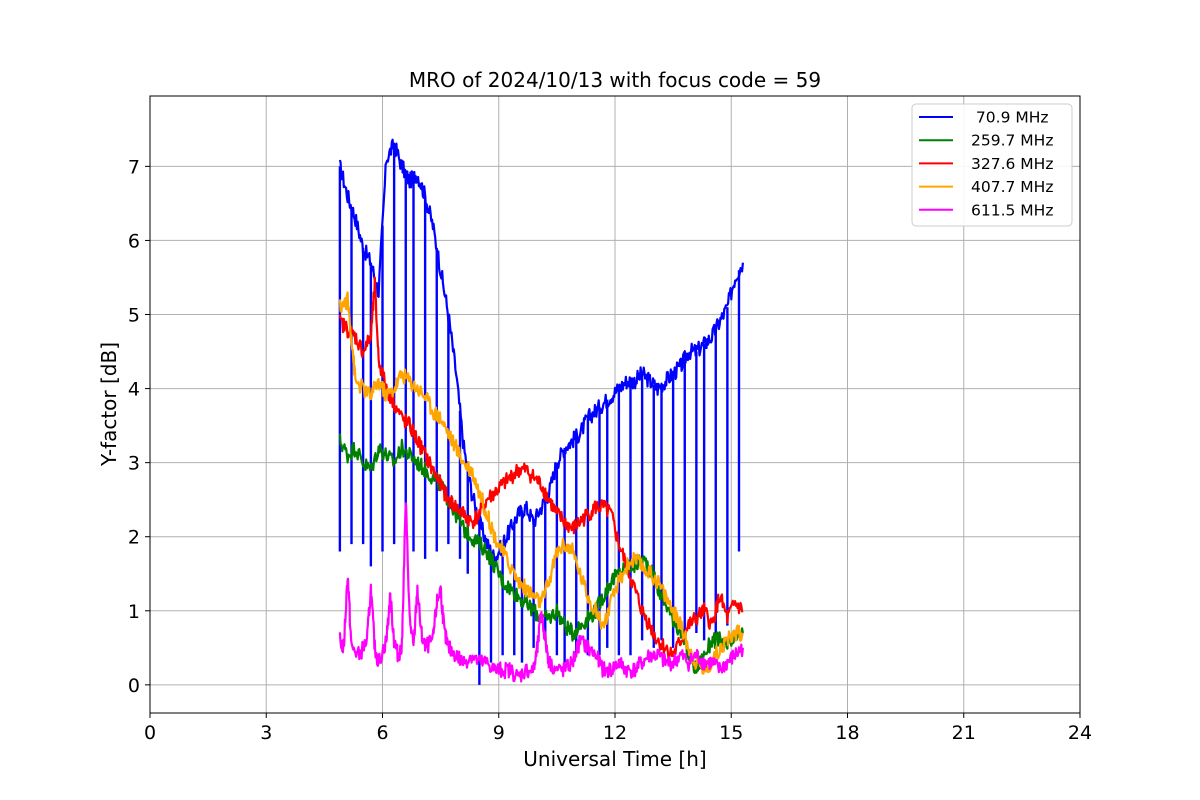 The image size is (1200, 800). What do you see at coordinates (134, 686) in the screenshot?
I see `y-tick-label: 0` at bounding box center [134, 686].